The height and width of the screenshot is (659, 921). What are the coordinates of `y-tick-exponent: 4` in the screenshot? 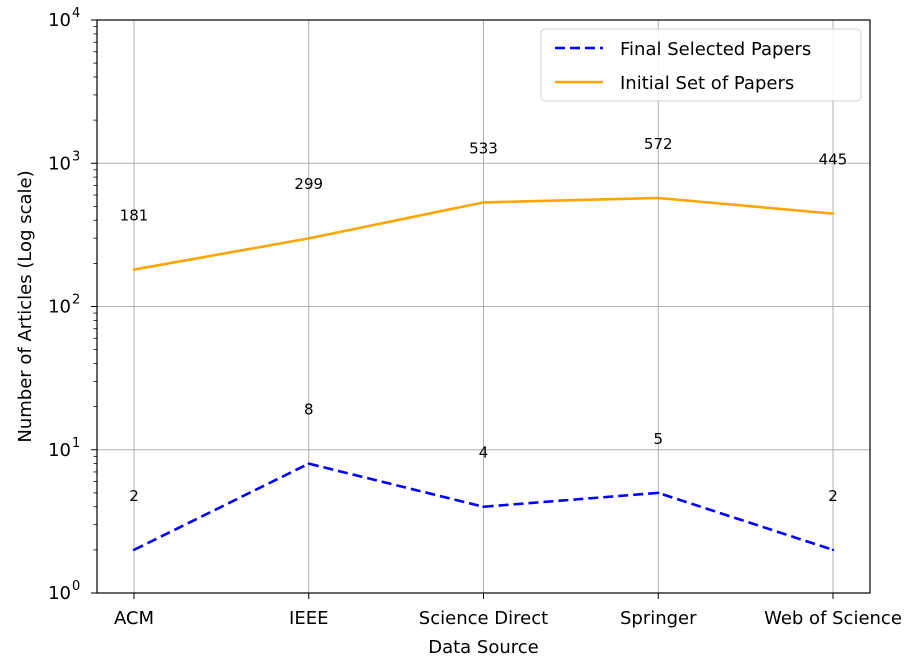 It's located at (76, 13).